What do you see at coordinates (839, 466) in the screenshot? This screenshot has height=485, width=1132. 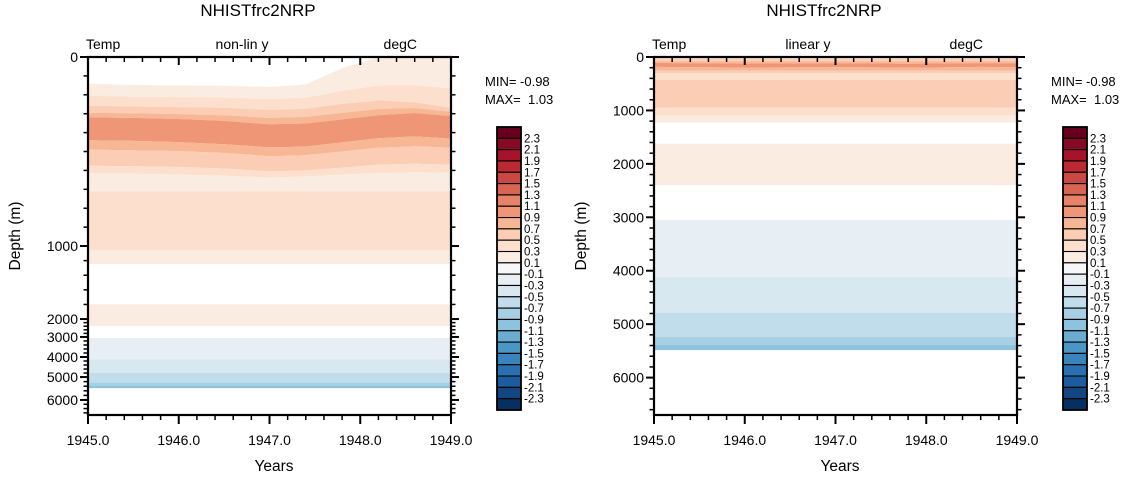 I see `x-axis-title: Years` at bounding box center [839, 466].